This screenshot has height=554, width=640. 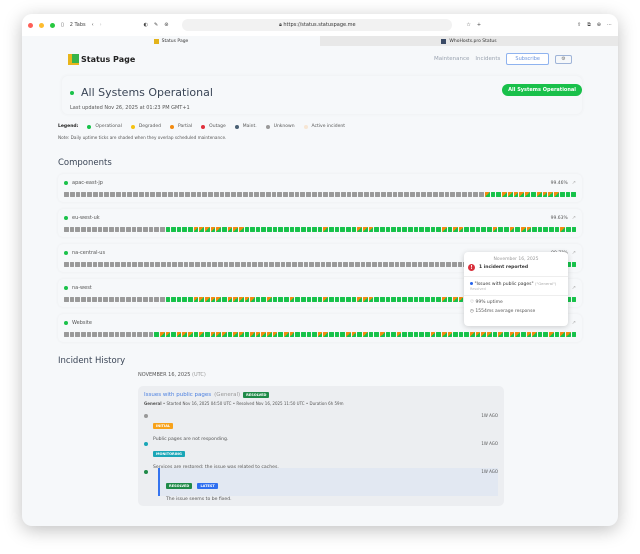 I want to click on shield-icon: ◐, so click(x=145, y=25).